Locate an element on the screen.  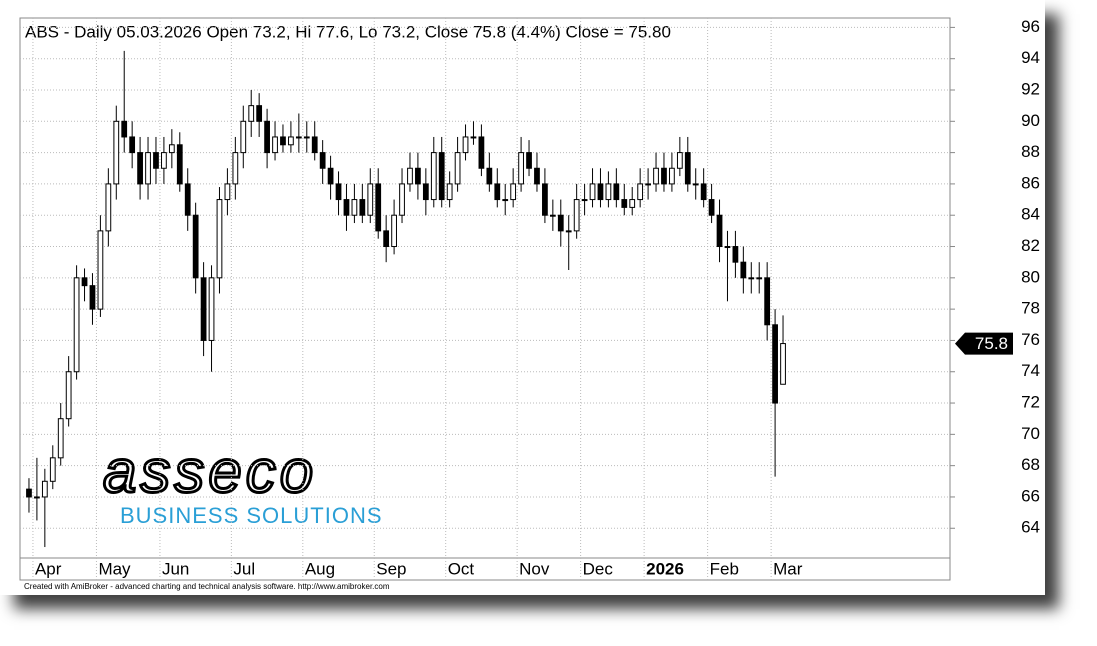
x-tick-label: Mar is located at coordinates (788, 568).